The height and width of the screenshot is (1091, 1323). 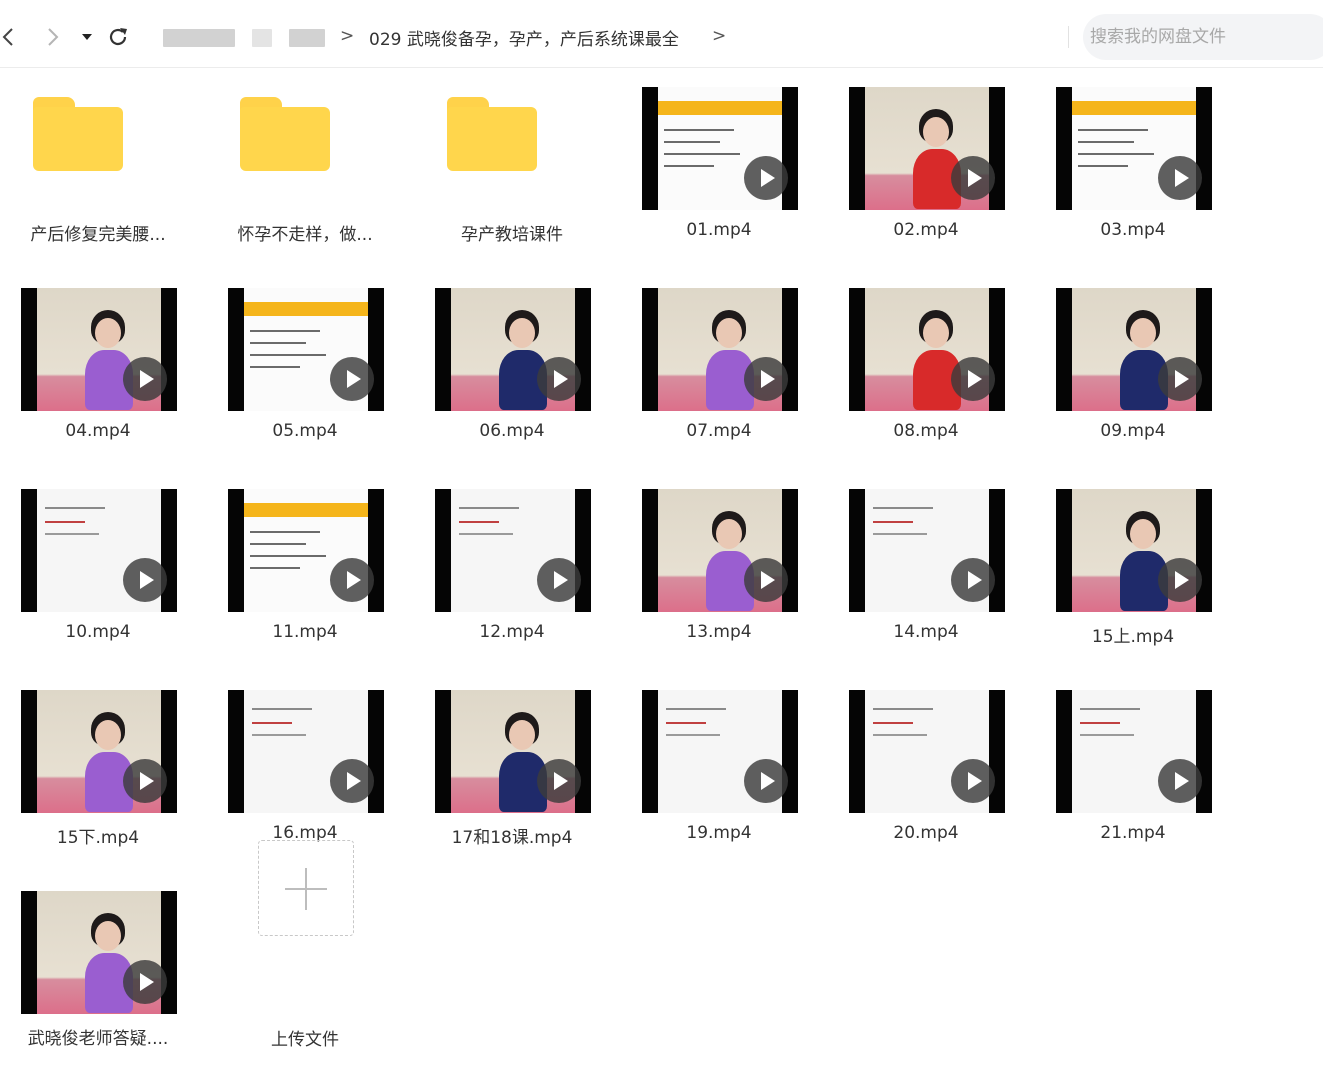 What do you see at coordinates (719, 632) in the screenshot?
I see `file-name-label: 13.mp4` at bounding box center [719, 632].